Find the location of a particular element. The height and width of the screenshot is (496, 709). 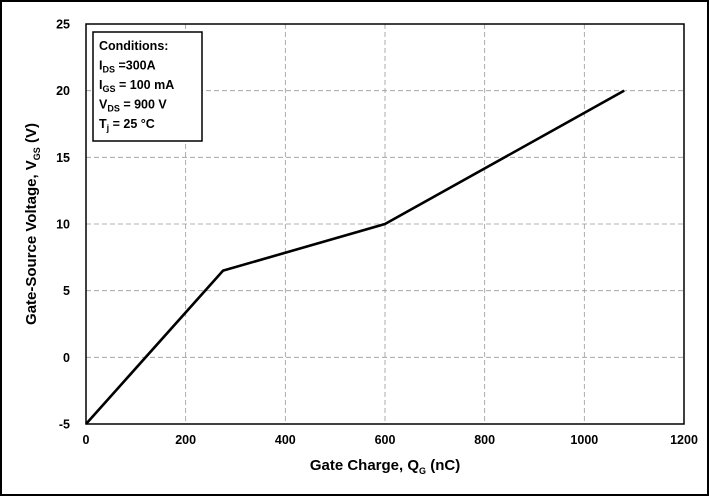

conditions-title: Conditions: is located at coordinates (133, 46).